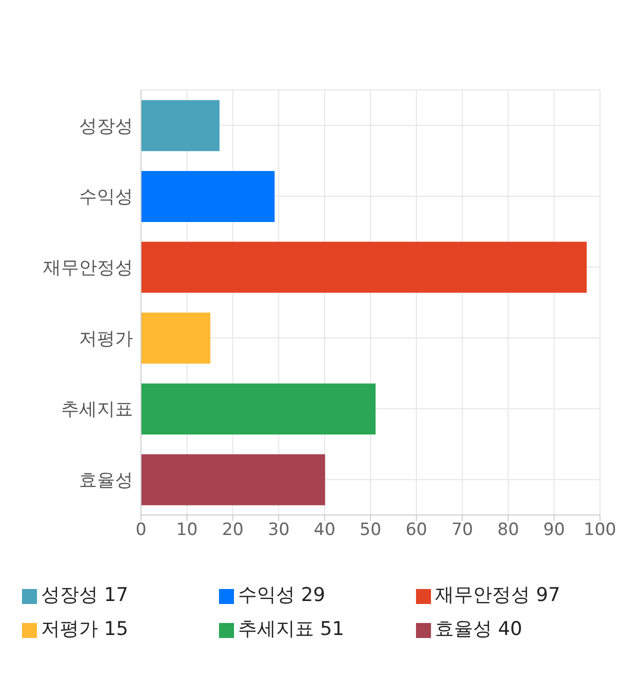  What do you see at coordinates (282, 595) in the screenshot?
I see `legend-label: 수익성 29` at bounding box center [282, 595].